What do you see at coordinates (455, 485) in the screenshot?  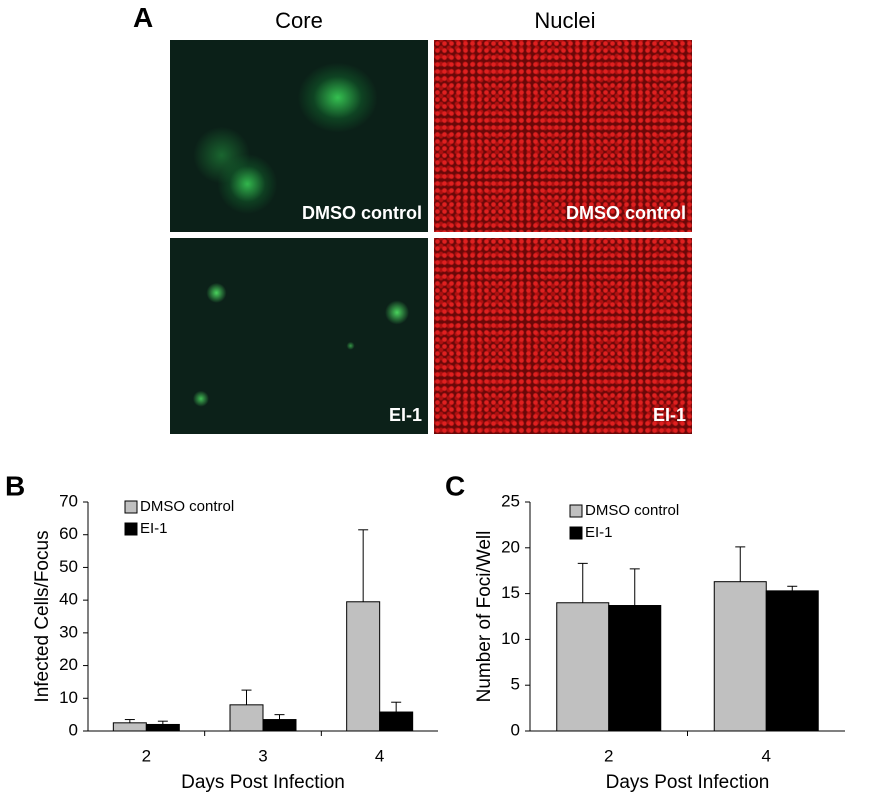 I see `panel-label: C` at bounding box center [455, 485].